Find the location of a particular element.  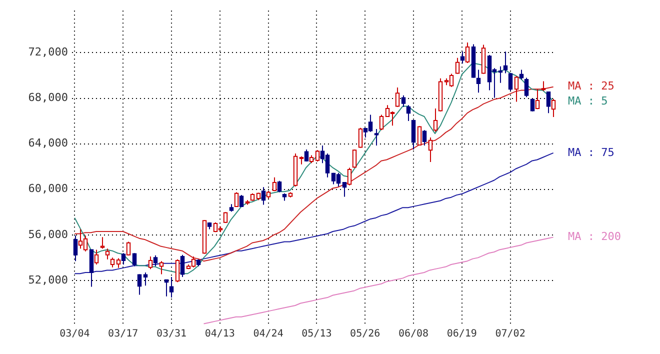

series-label: MA : 5 is located at coordinates (588, 101).